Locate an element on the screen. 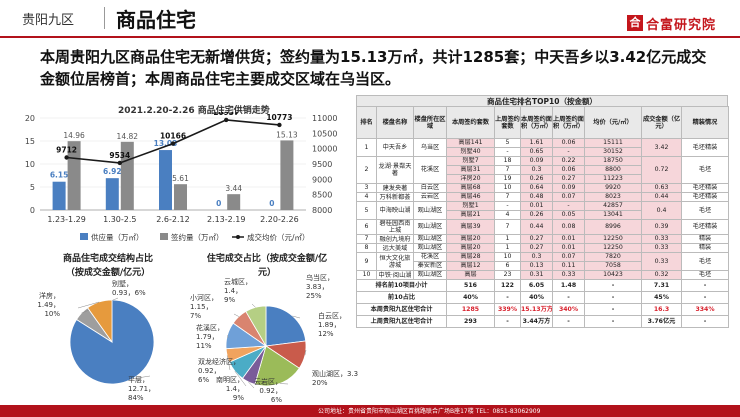 The image size is (740, 417). table-row: 6 碧桂园西南上城 观山湖区 高层39 7 0.44 0.08 8996 0.39 毛坯精装 is located at coordinates (542, 227).